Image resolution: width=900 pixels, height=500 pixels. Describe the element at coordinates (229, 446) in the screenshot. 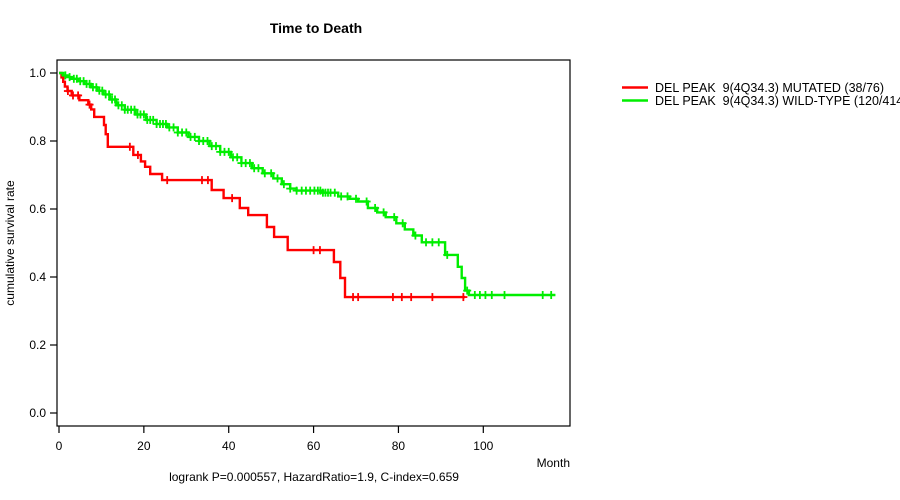

I see `x-tick-label: 40` at that location.